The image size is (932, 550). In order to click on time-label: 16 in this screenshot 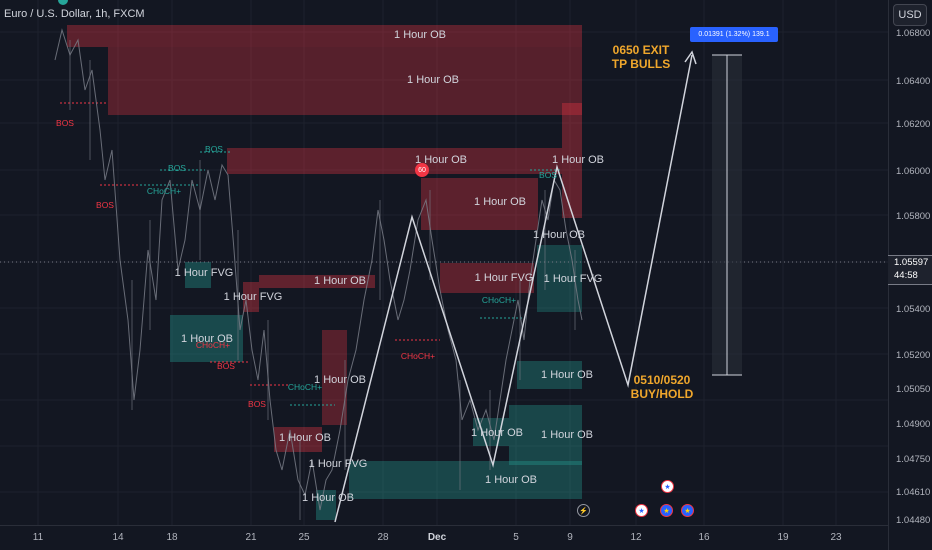, I will do `click(704, 537)`.